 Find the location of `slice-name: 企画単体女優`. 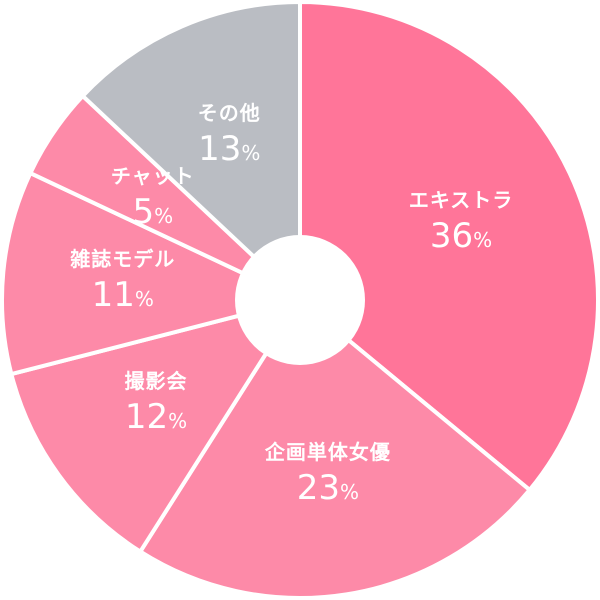

slice-name: 企画単体女優 is located at coordinates (327, 451).